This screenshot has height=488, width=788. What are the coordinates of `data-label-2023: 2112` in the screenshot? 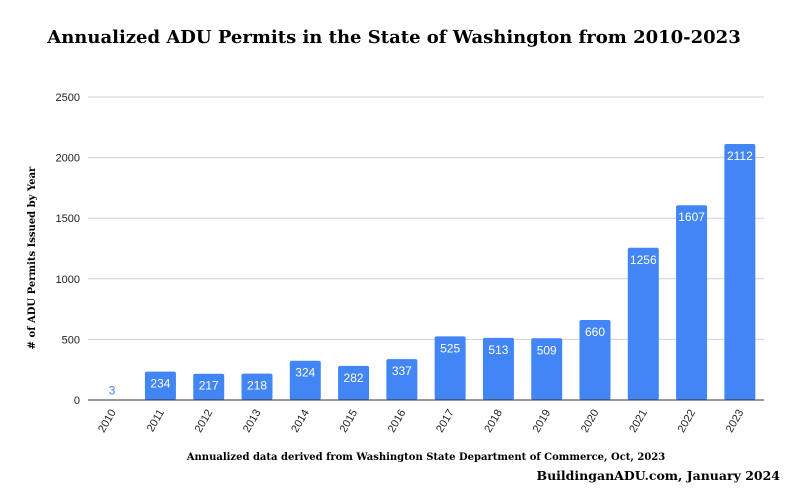 It's located at (740, 156).